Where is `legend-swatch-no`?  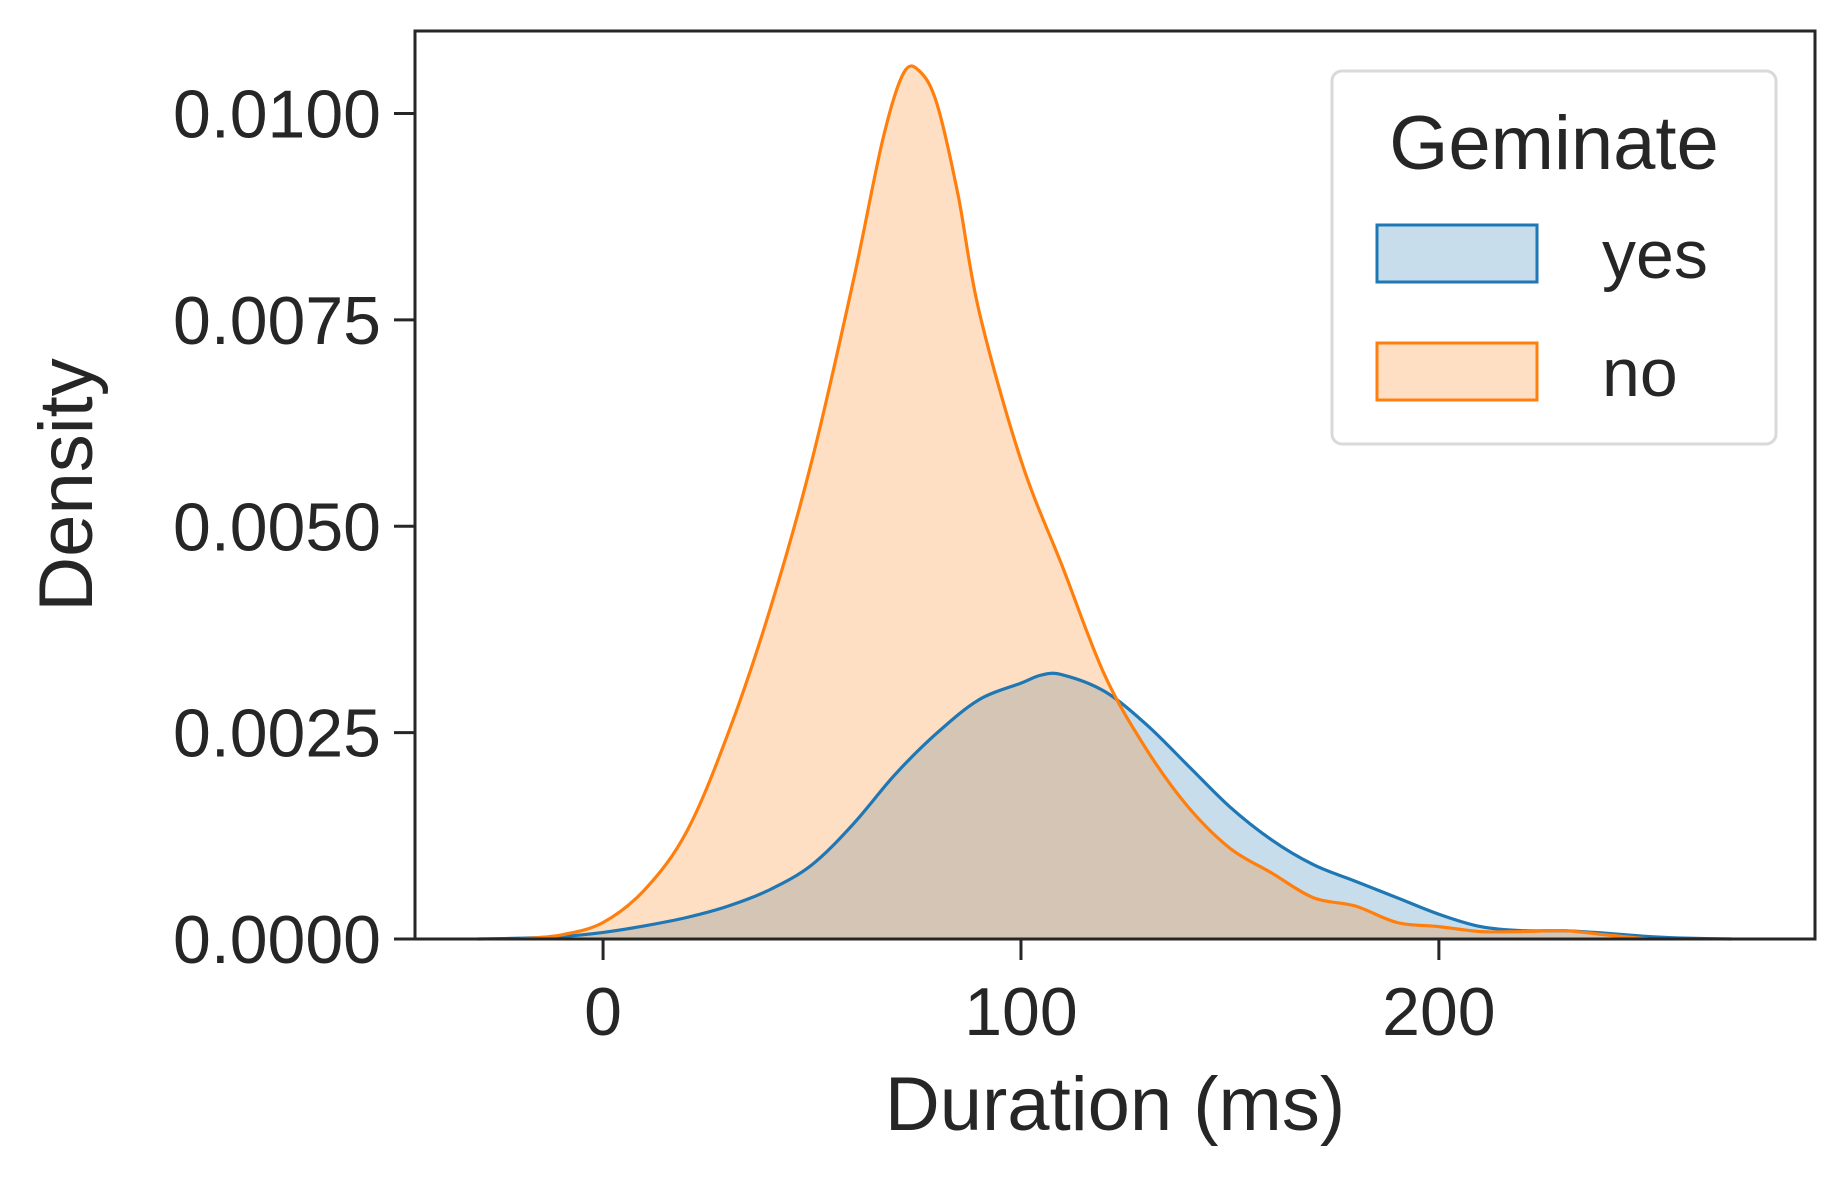
legend-swatch-no is located at coordinates (1457, 371).